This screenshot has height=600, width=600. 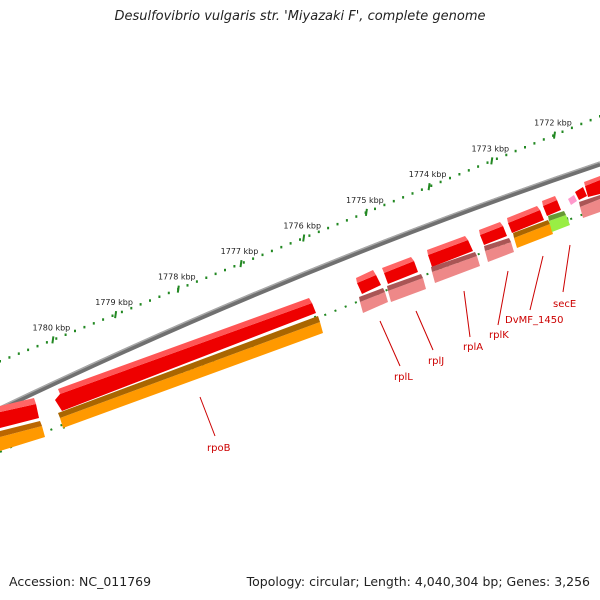 What do you see at coordinates (572, 200) in the screenshot?
I see `rna-feature` at bounding box center [572, 200].